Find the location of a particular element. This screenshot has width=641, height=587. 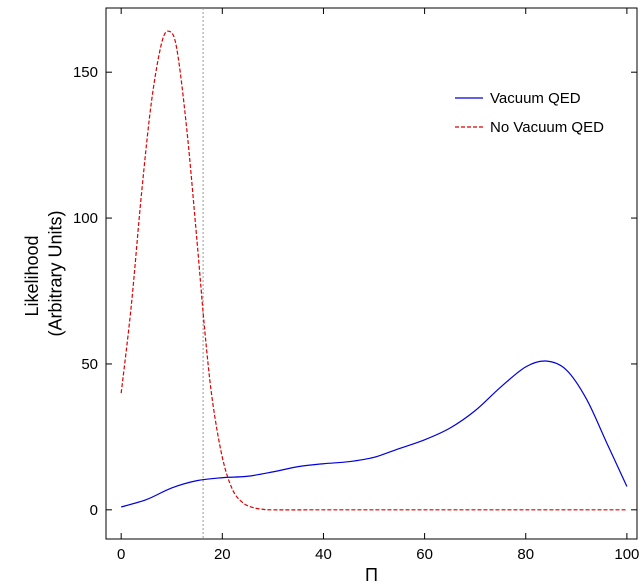

legend-label-vacuum-qed: Vacuum QED is located at coordinates (535, 98).